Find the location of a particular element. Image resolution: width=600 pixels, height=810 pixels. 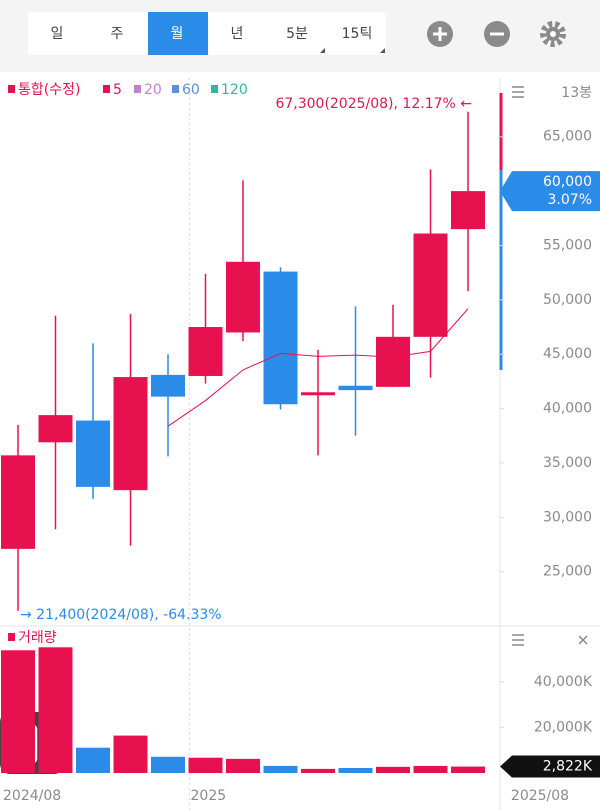

x-tick-label: 2025 is located at coordinates (209, 796).